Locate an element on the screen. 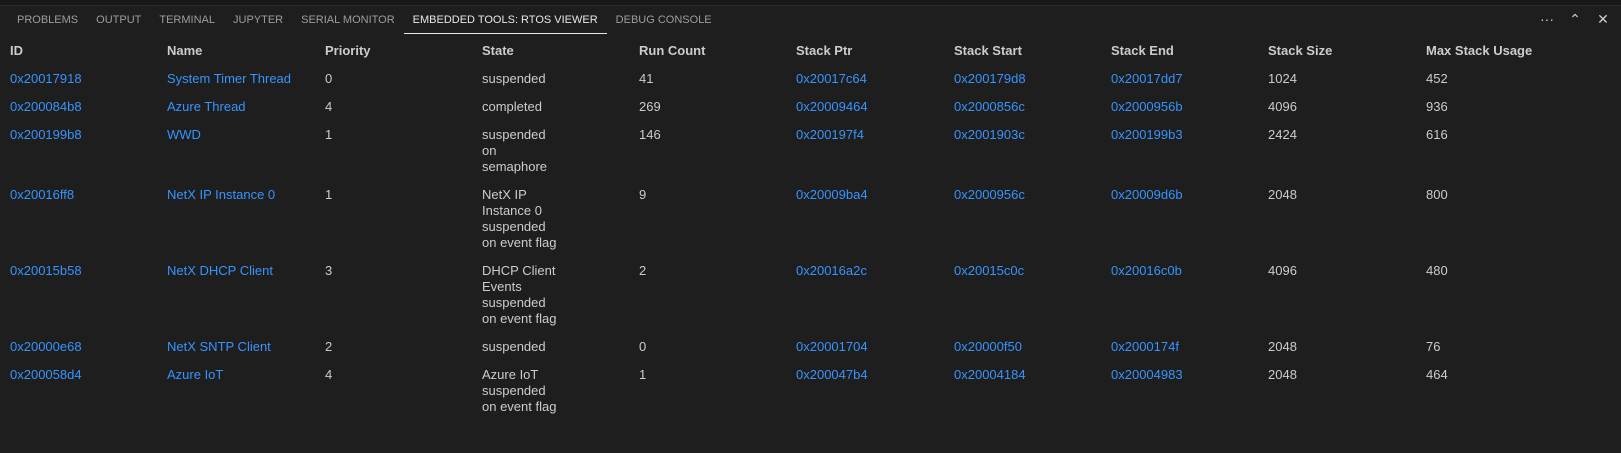  close-panel-icon: ✕ is located at coordinates (1603, 19).